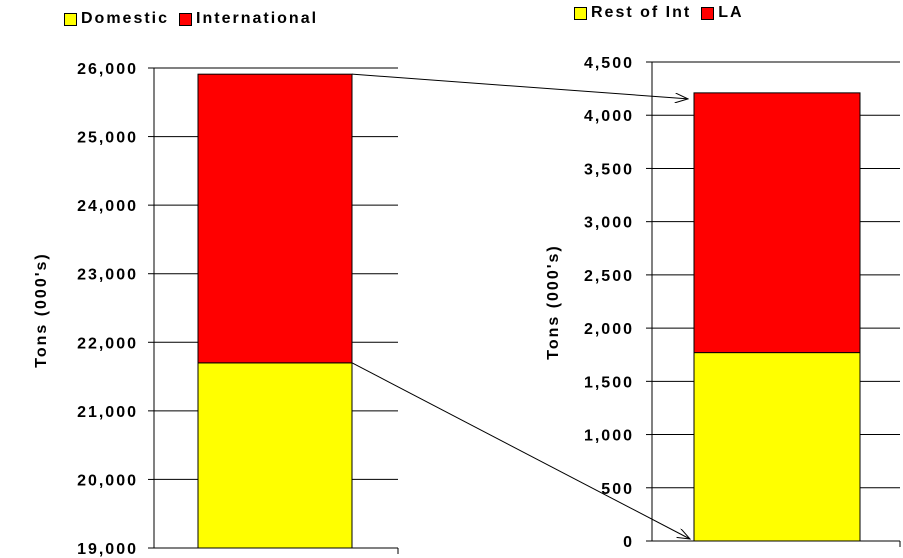  What do you see at coordinates (609, 169) in the screenshot?
I see `y-tick-label: 3,500` at bounding box center [609, 169].